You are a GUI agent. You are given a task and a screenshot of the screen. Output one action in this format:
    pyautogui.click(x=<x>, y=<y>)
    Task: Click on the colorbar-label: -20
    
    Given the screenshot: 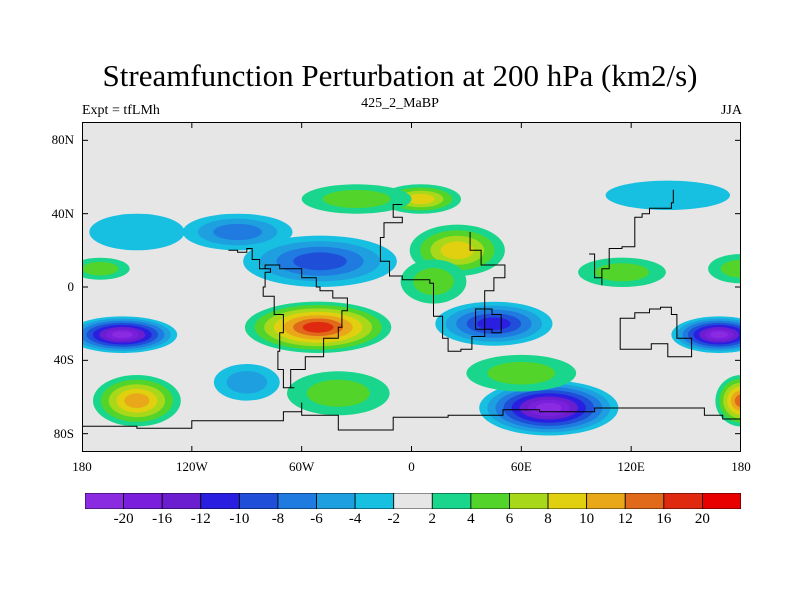 What is the action you would take?
    pyautogui.click(x=123, y=519)
    